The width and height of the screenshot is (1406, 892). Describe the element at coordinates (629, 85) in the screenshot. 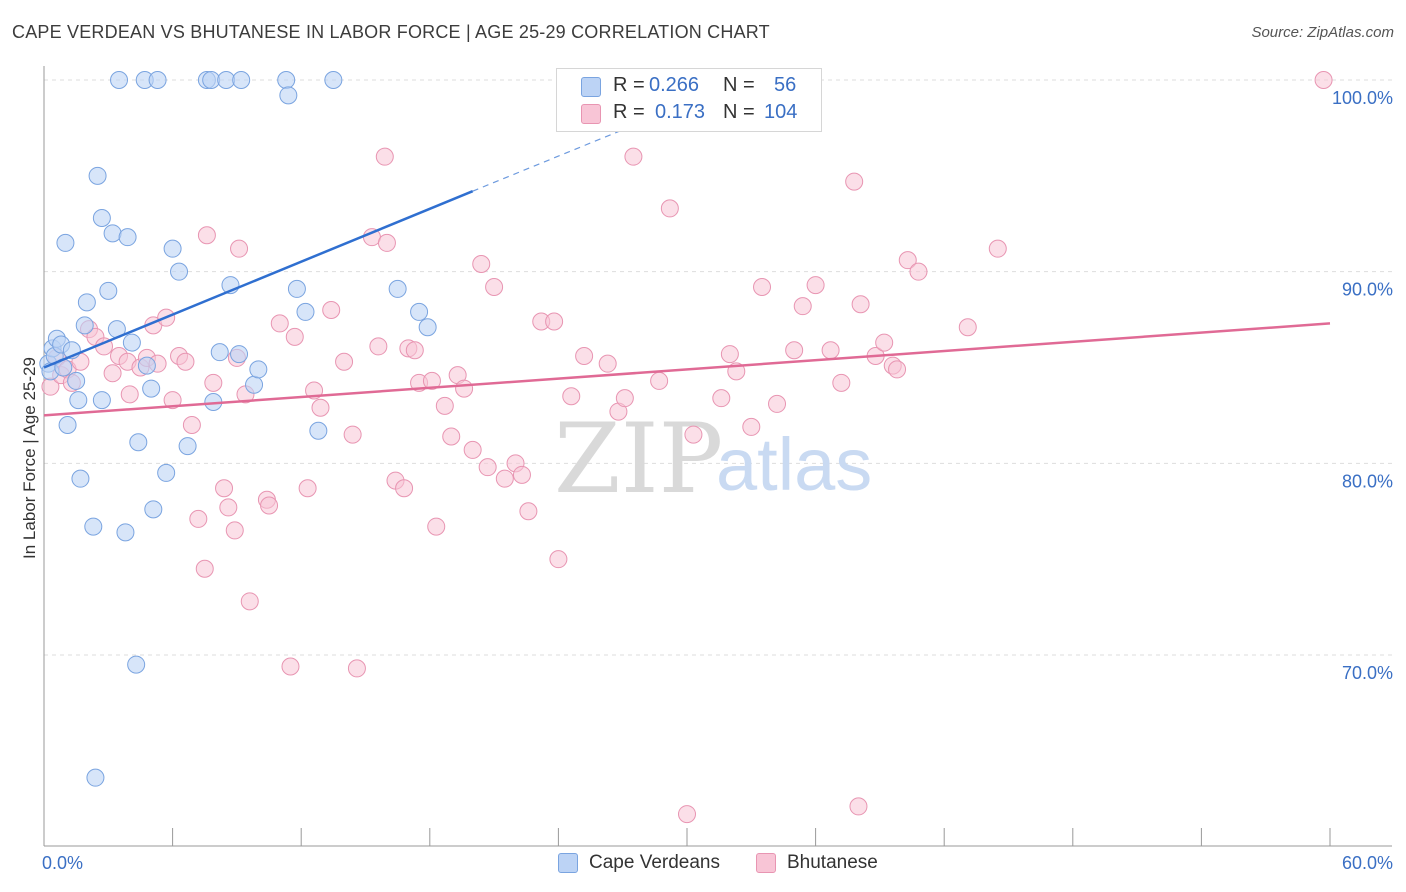

I see `legend-r-label: R =` at that location.